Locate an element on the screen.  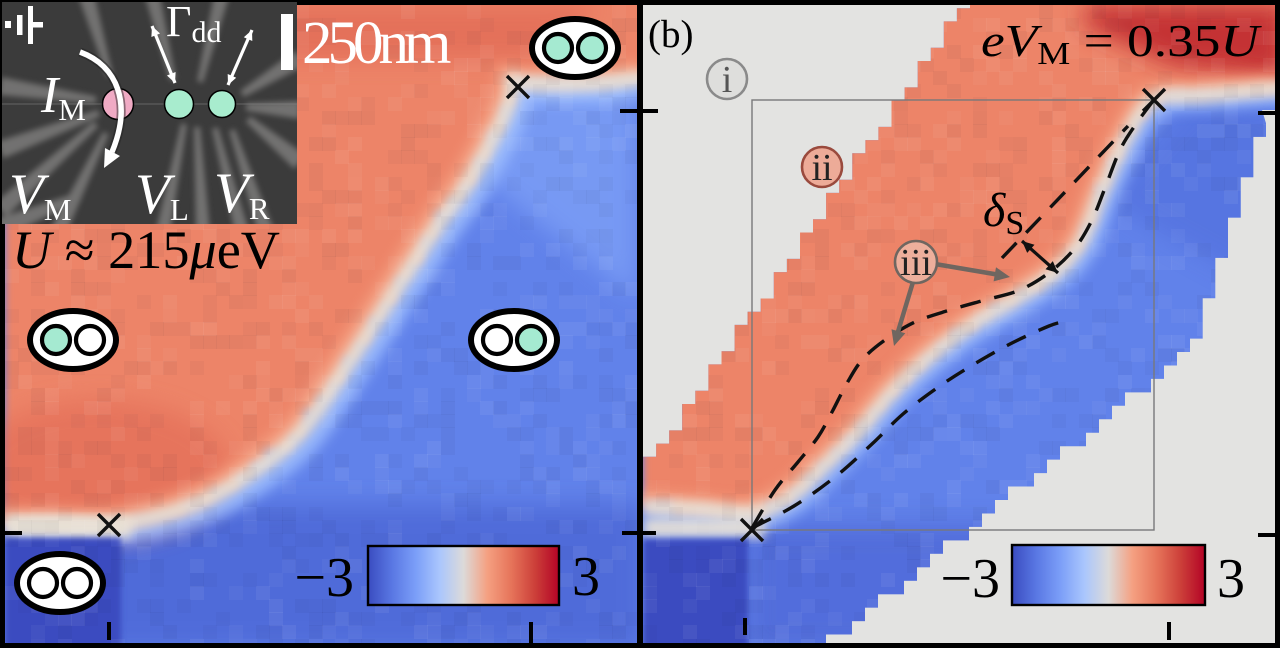
svg-text: U ≈ 215μeV is located at coordinates (146, 250).